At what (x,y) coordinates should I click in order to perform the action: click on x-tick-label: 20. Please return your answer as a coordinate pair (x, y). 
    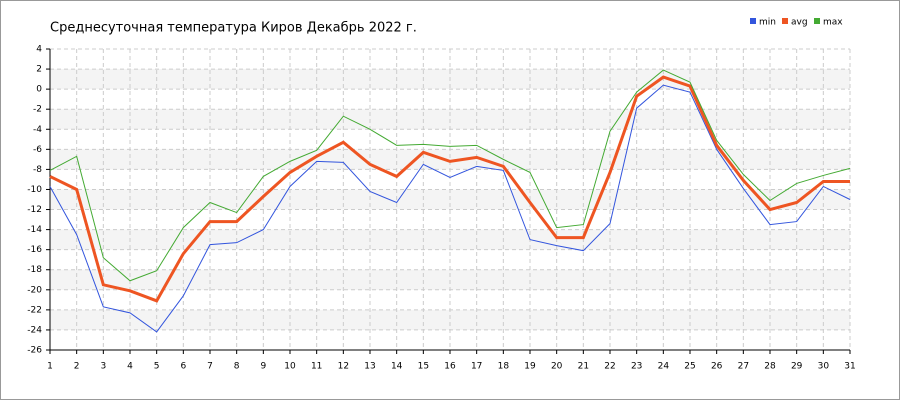
    Looking at the image, I should click on (557, 367).